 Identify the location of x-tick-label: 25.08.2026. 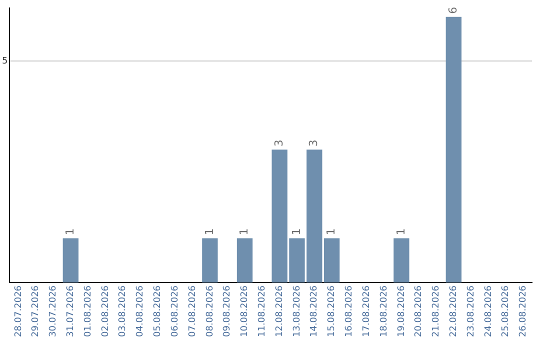
(506, 311).